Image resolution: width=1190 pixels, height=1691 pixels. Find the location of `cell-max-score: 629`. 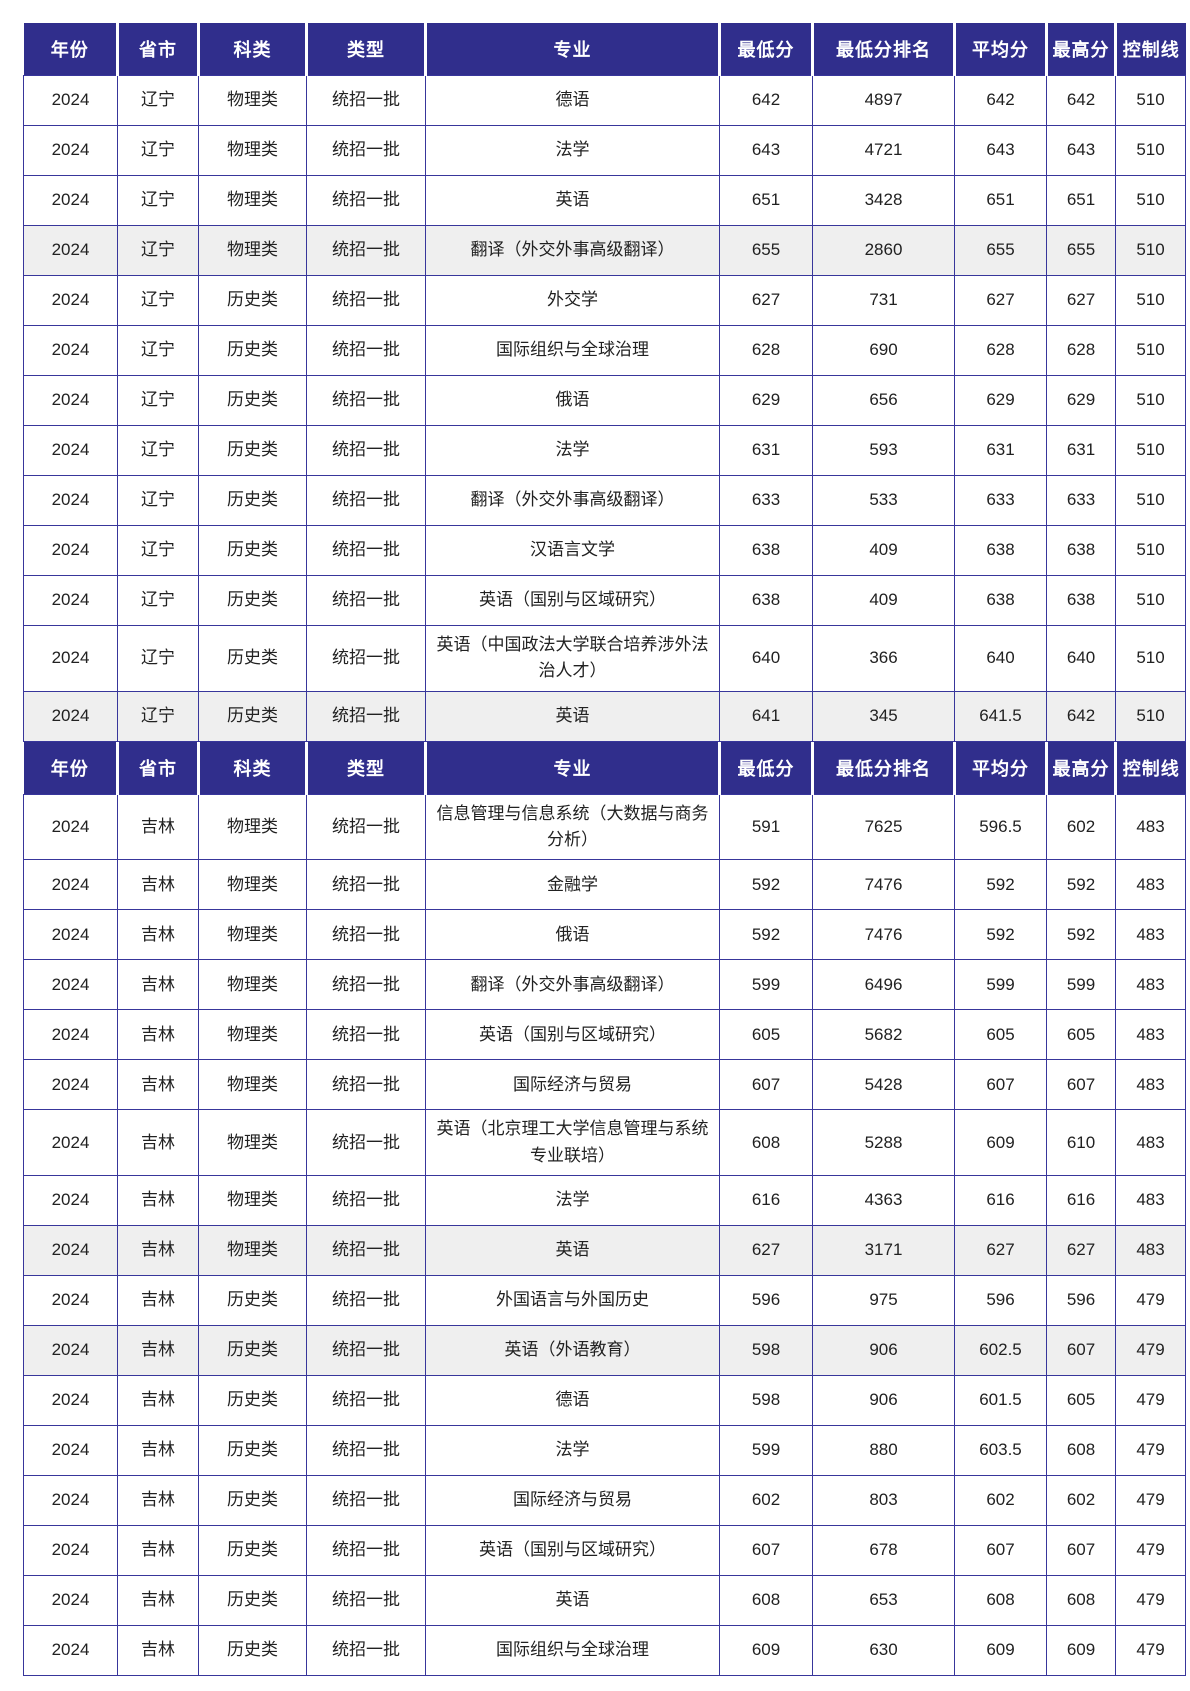

cell-max-score: 629 is located at coordinates (1081, 400).